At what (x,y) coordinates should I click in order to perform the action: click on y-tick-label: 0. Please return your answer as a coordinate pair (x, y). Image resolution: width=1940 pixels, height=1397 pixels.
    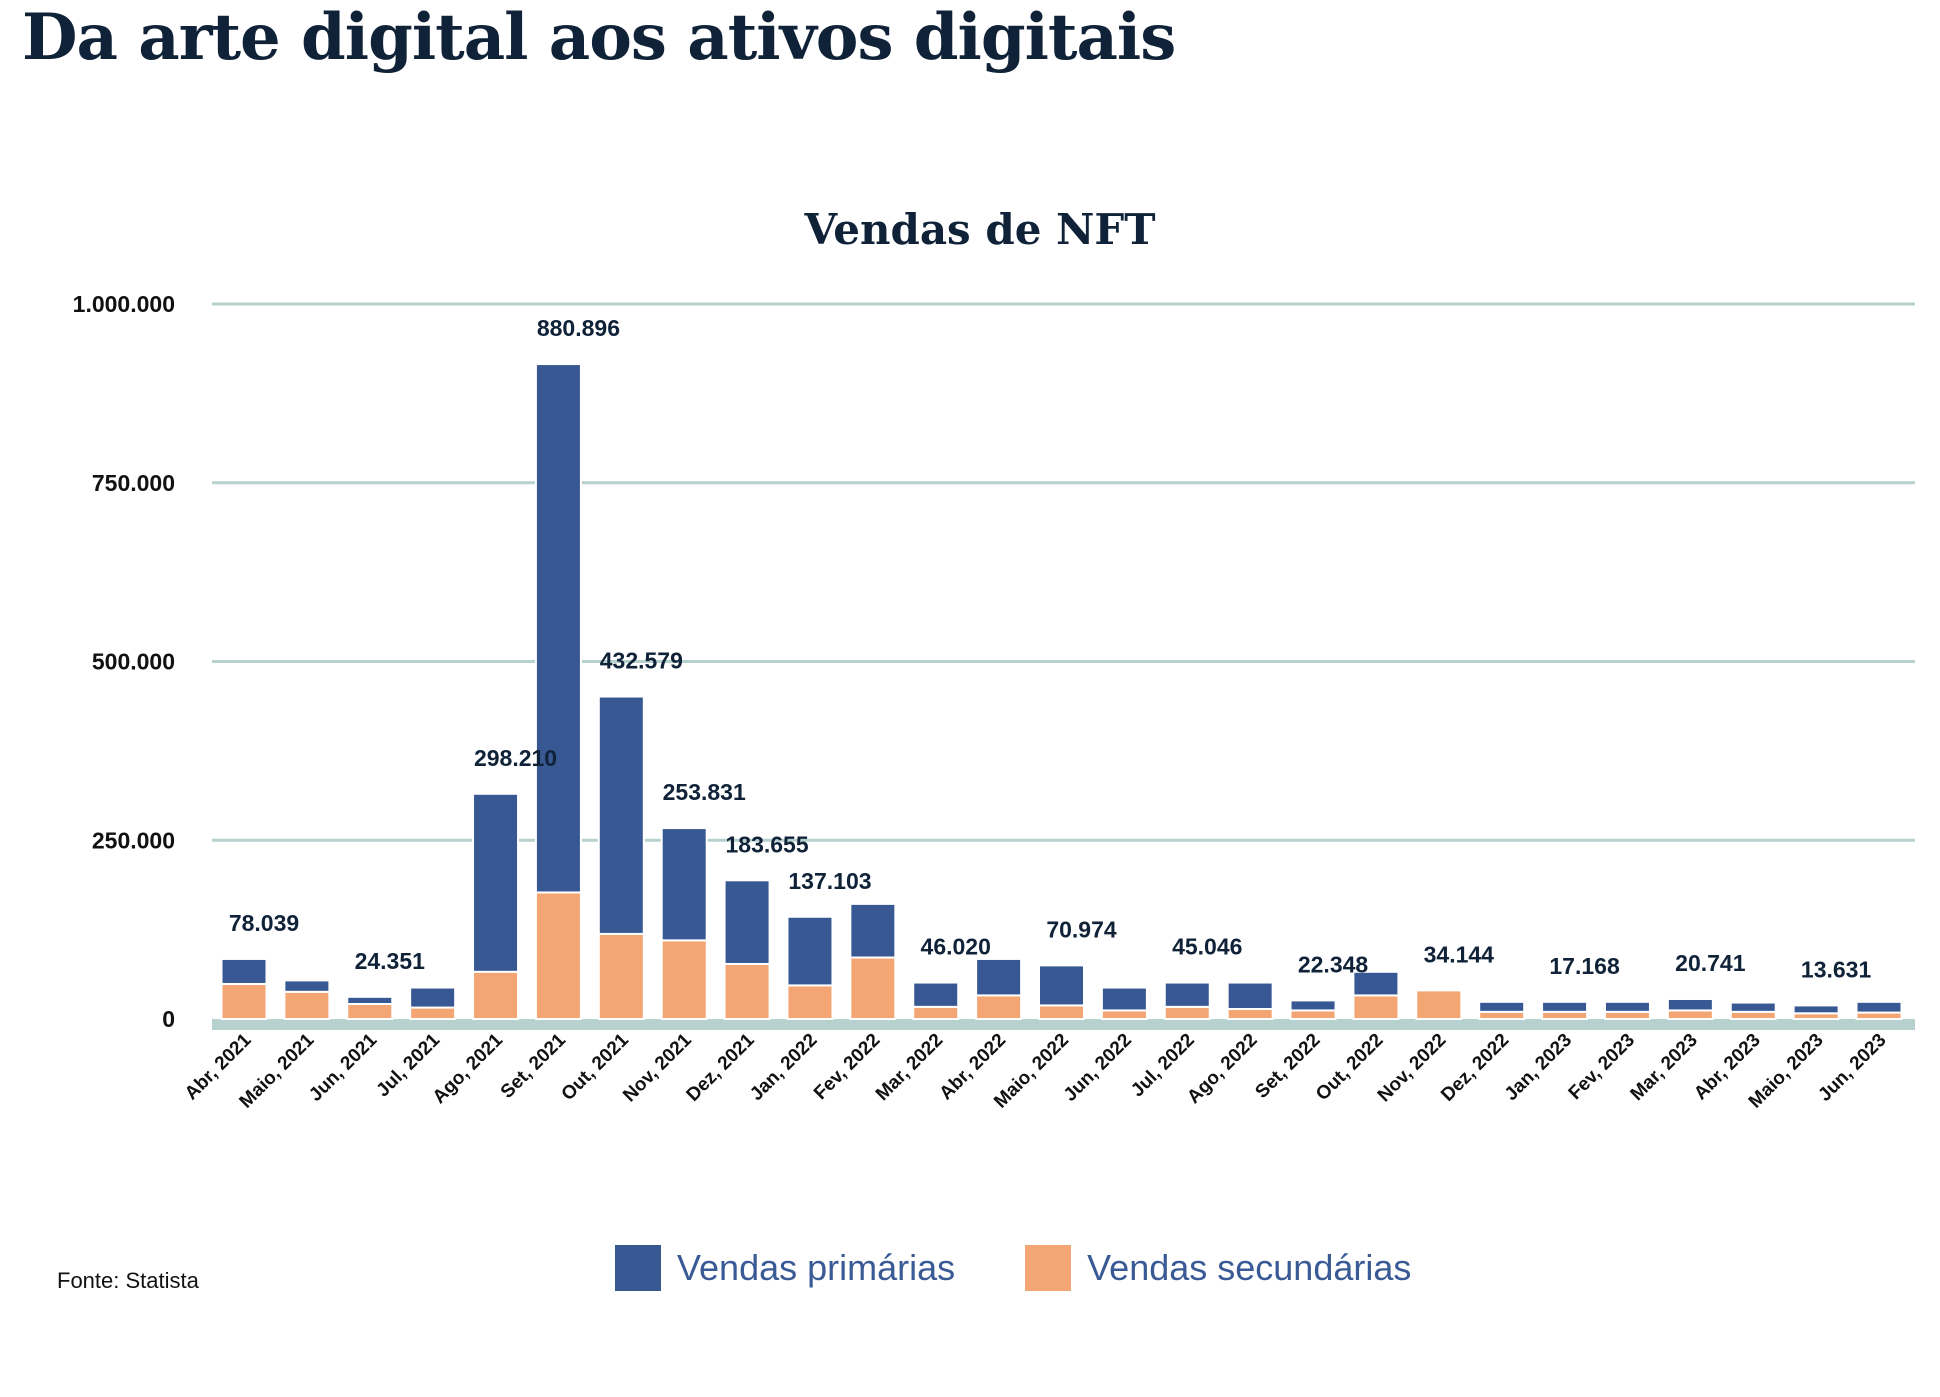
    Looking at the image, I should click on (168, 1019).